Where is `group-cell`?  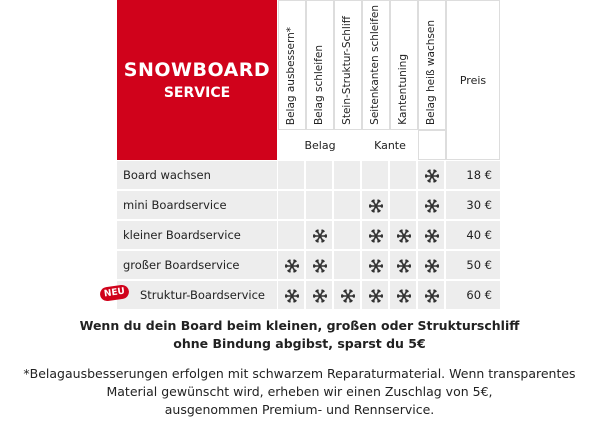
group-cell is located at coordinates (432, 145).